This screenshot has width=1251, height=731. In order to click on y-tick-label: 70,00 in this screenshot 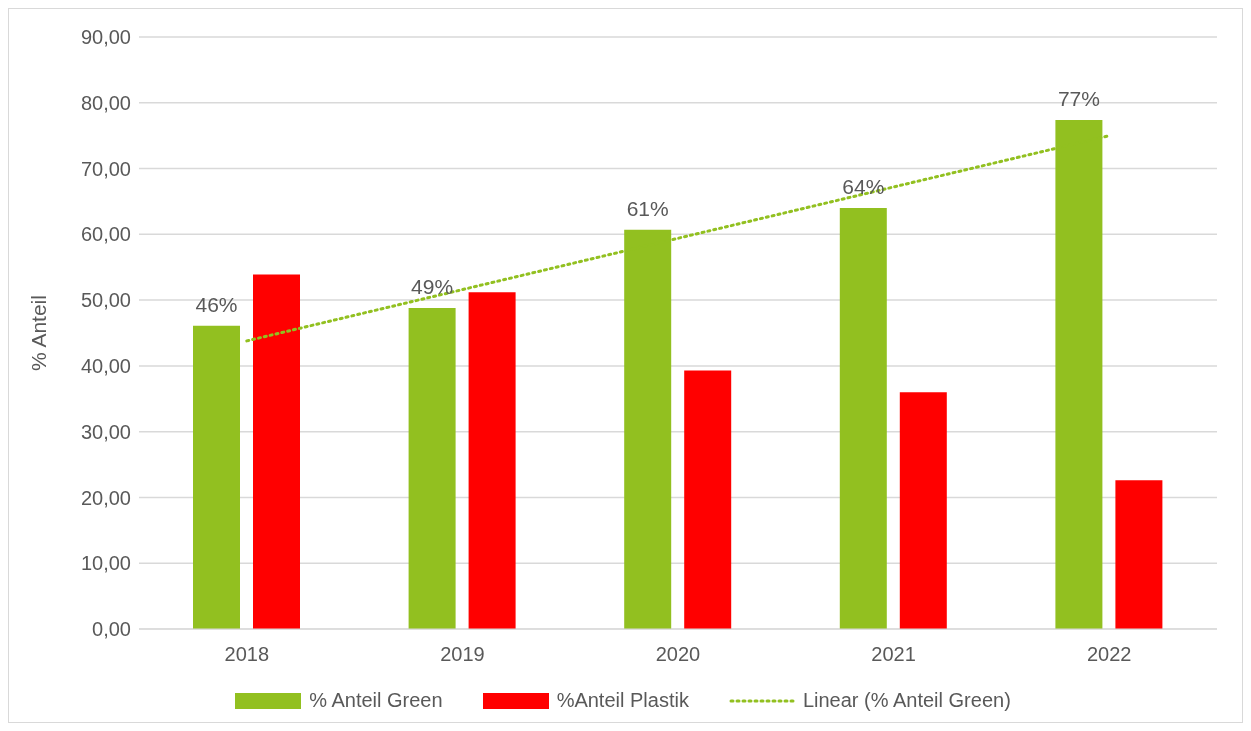, I will do `click(105, 168)`.